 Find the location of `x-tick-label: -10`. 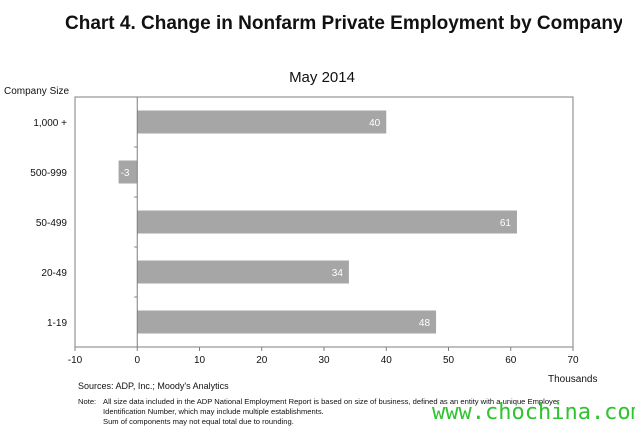

x-tick-label: -10 is located at coordinates (75, 360).